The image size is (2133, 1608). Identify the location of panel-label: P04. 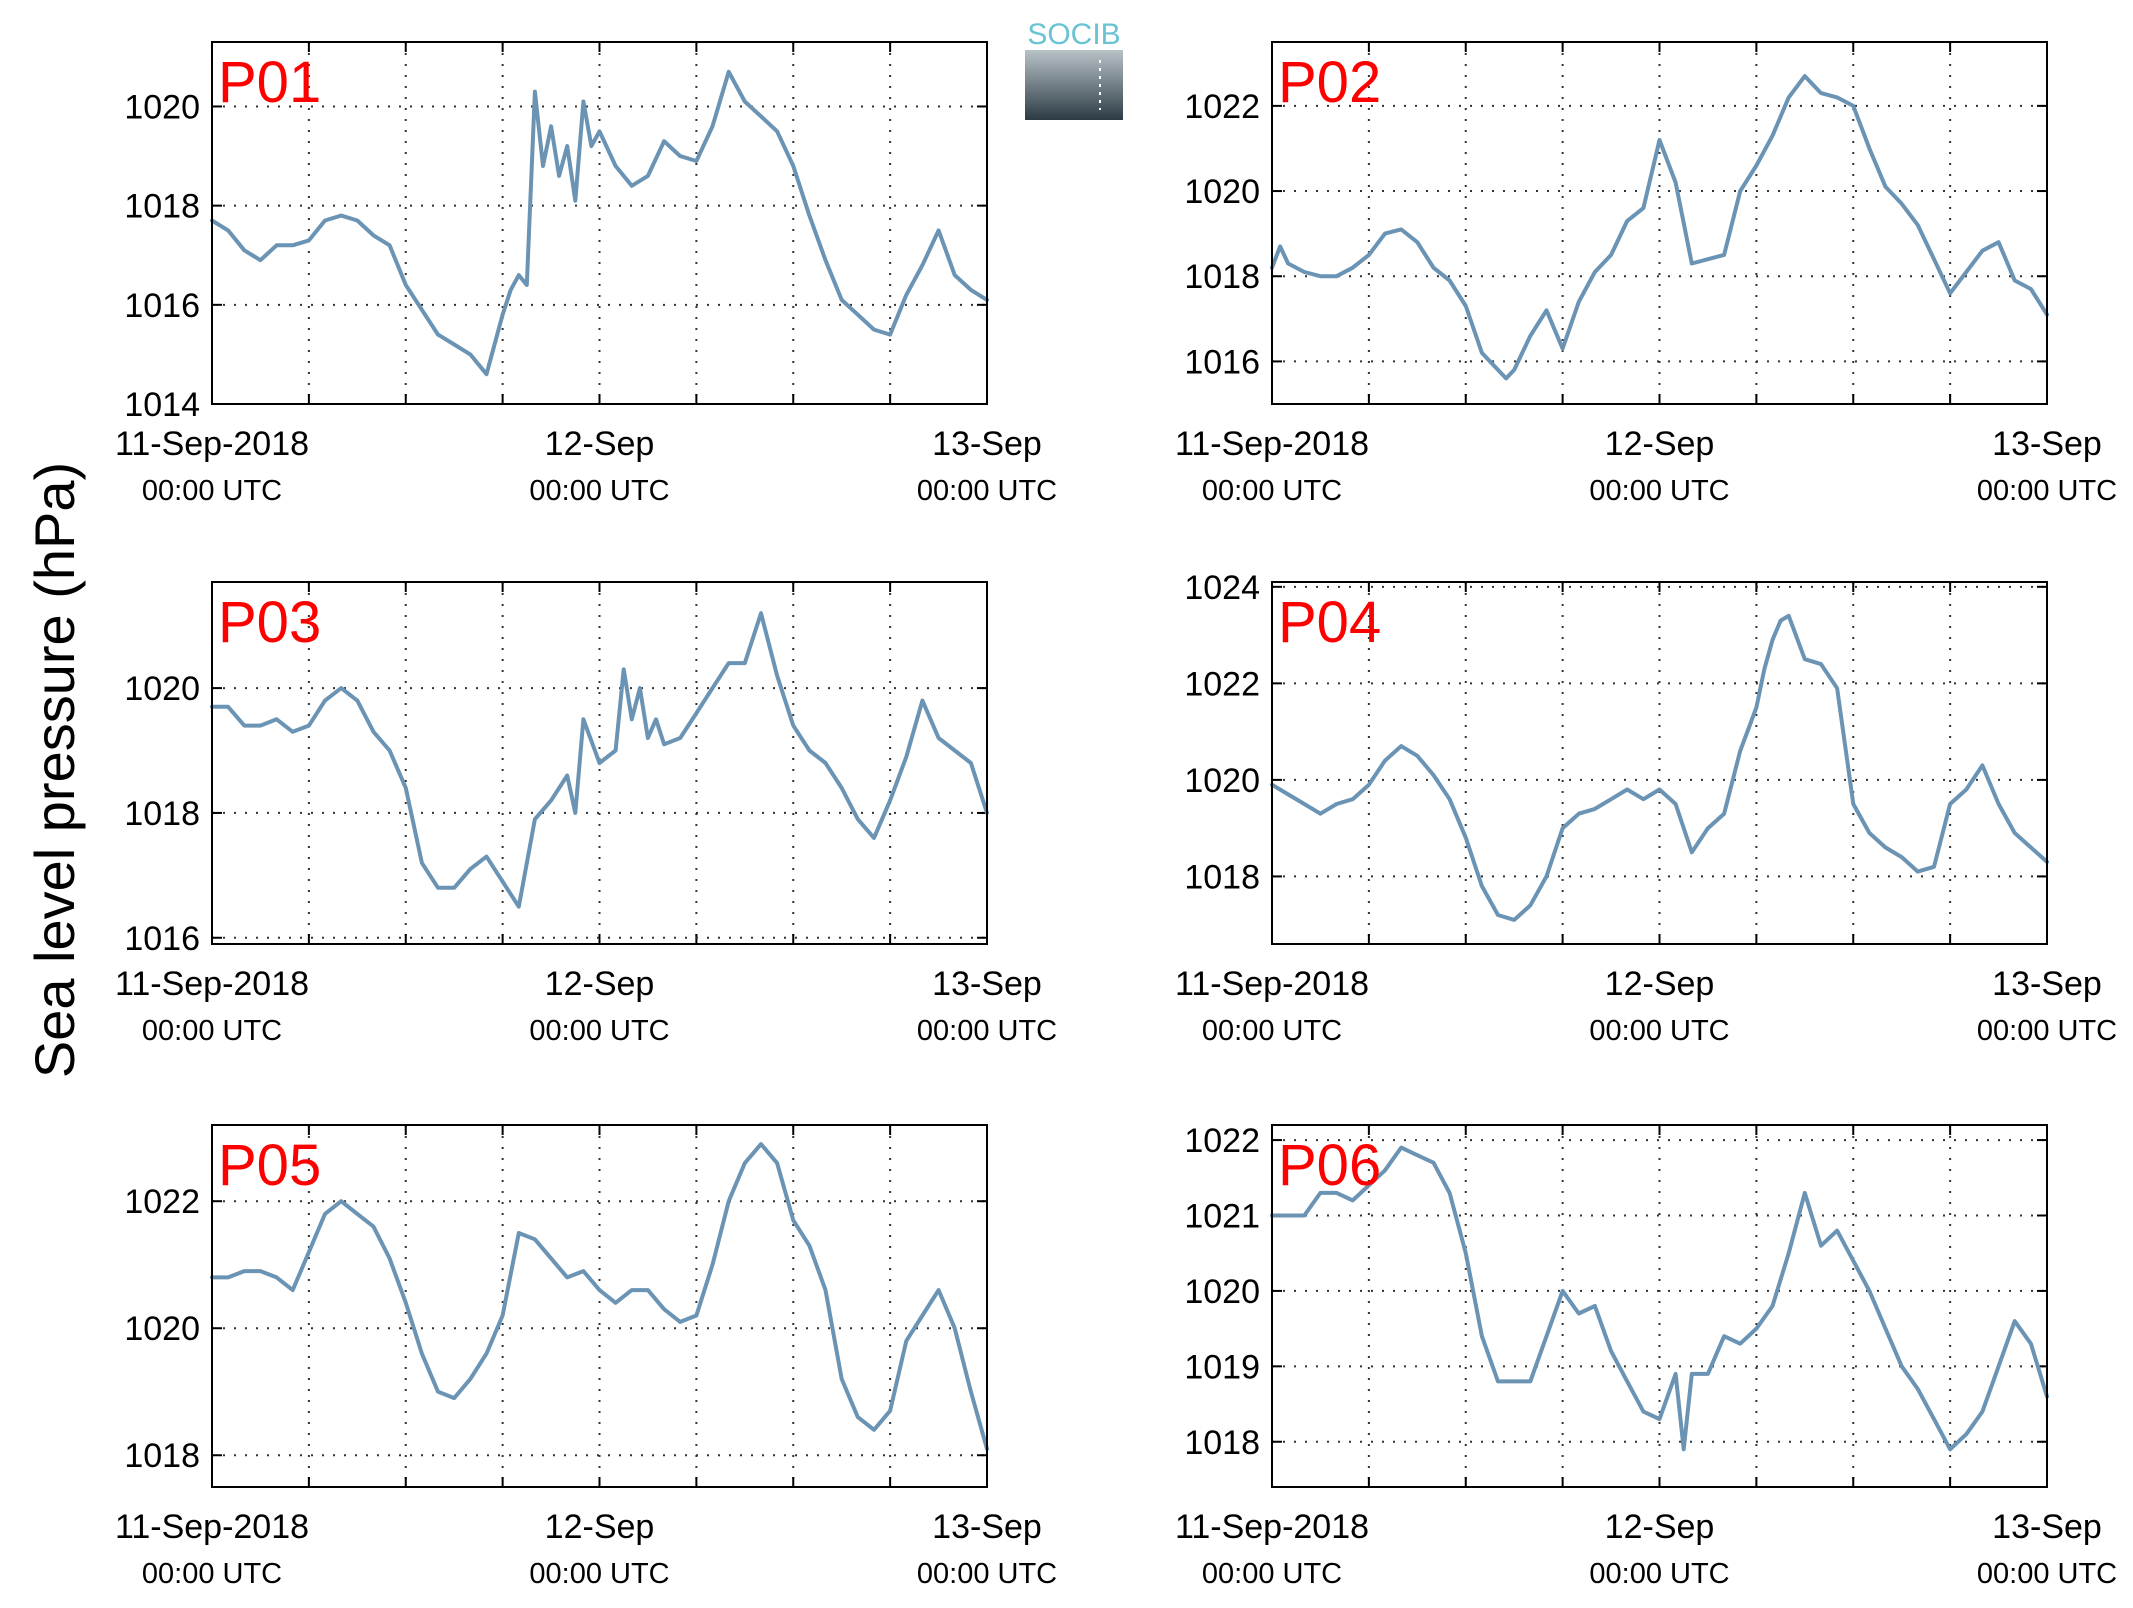
(1329, 622).